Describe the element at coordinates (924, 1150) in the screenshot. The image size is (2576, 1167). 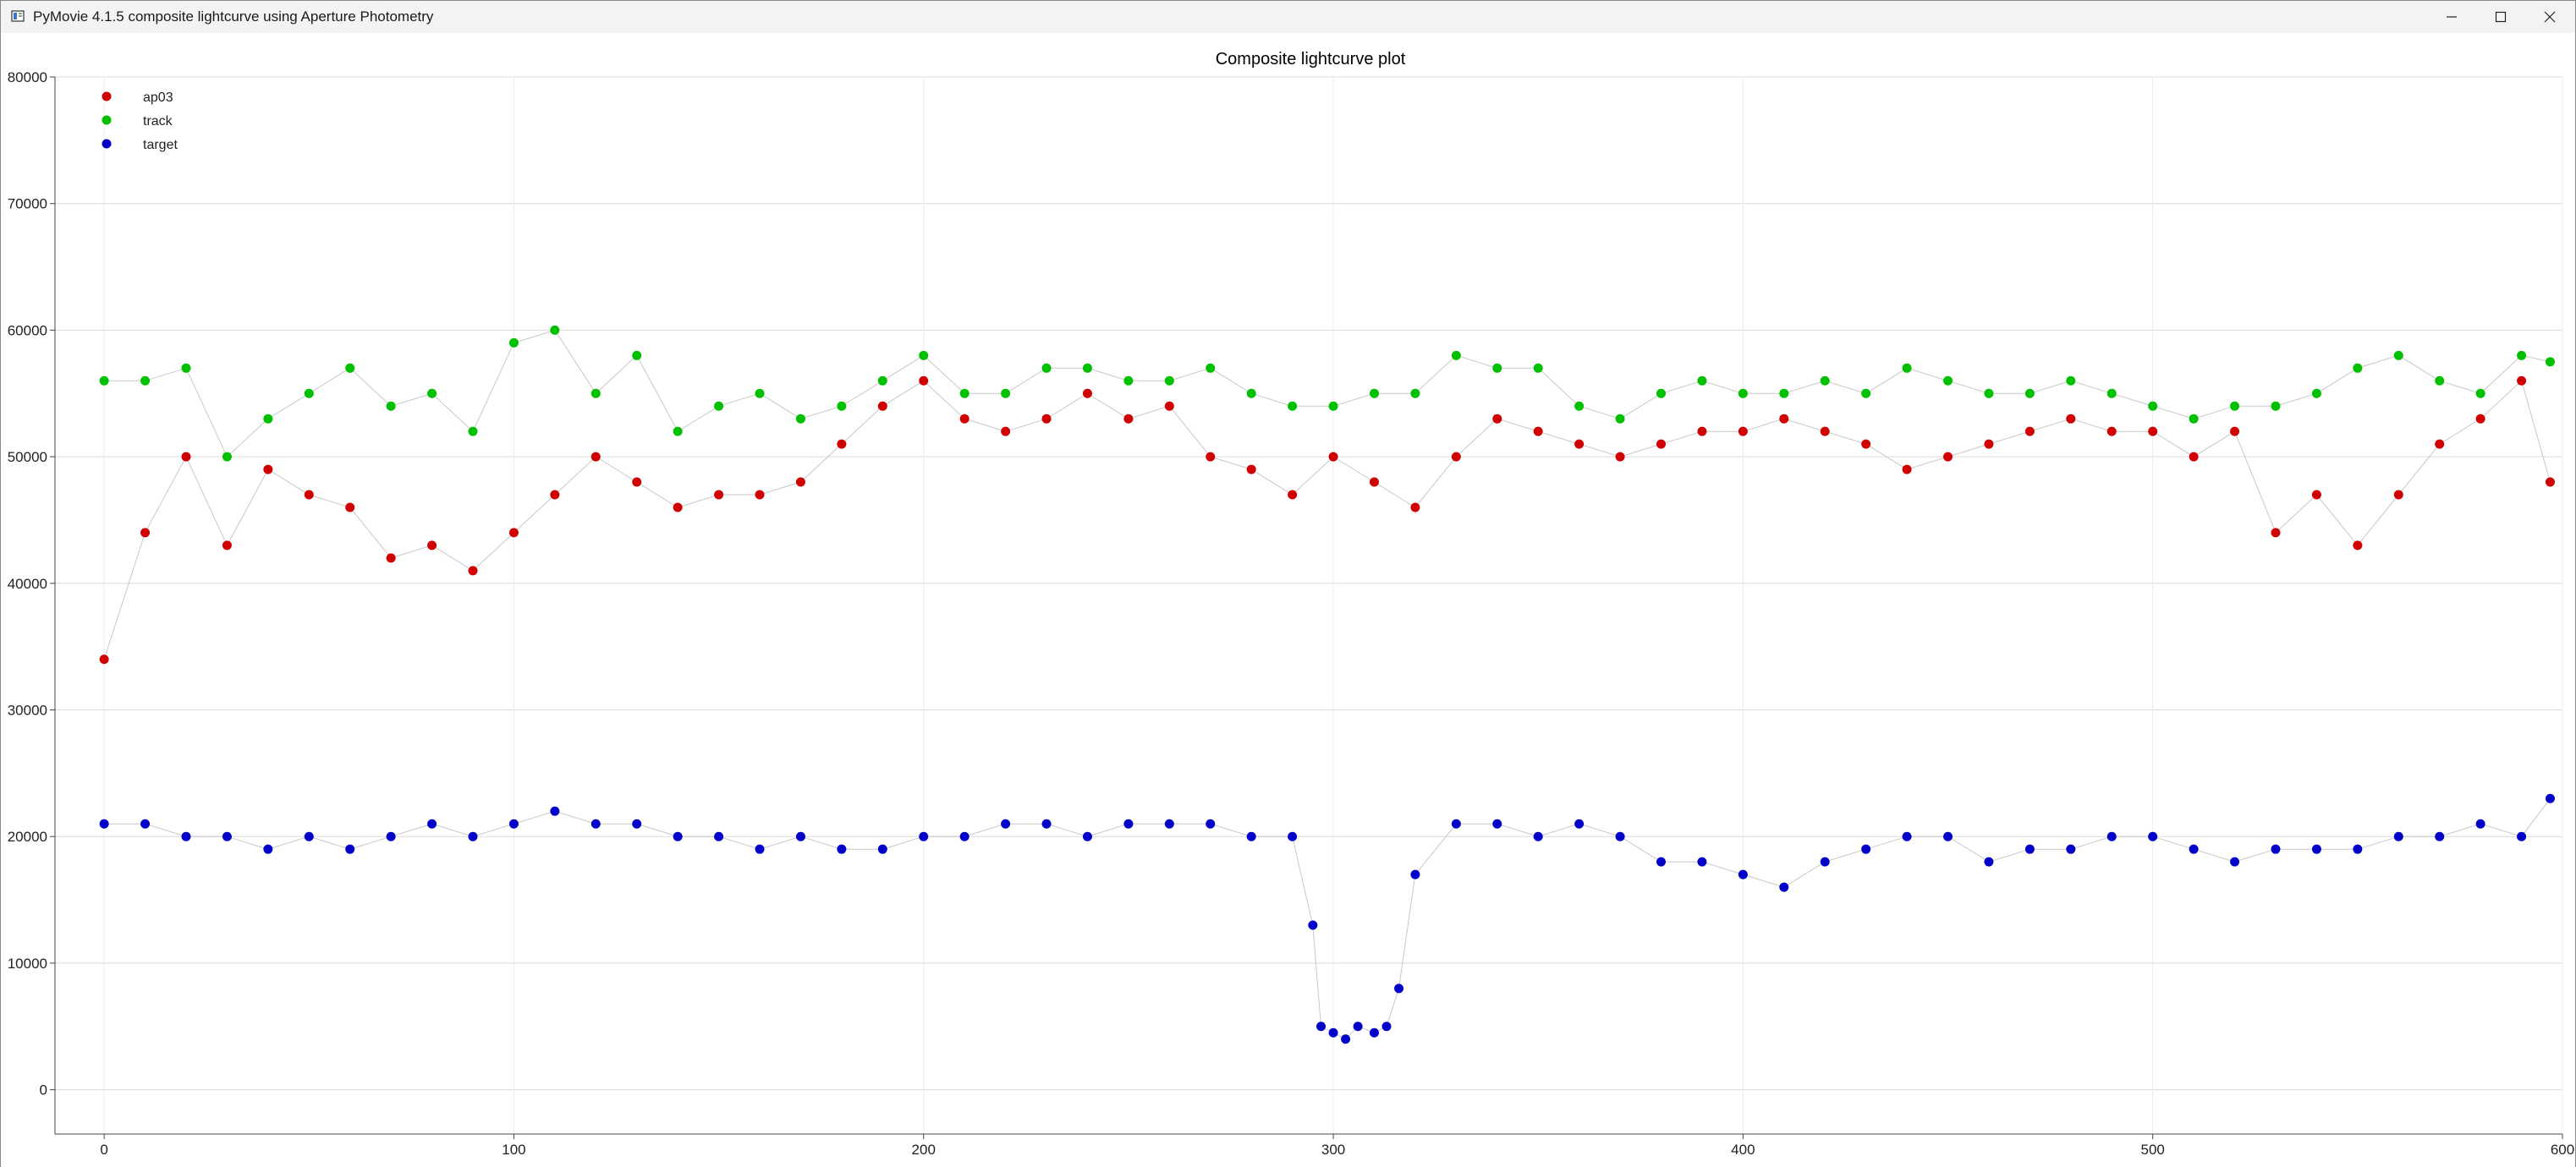
I see `x-tick-label: 200` at that location.